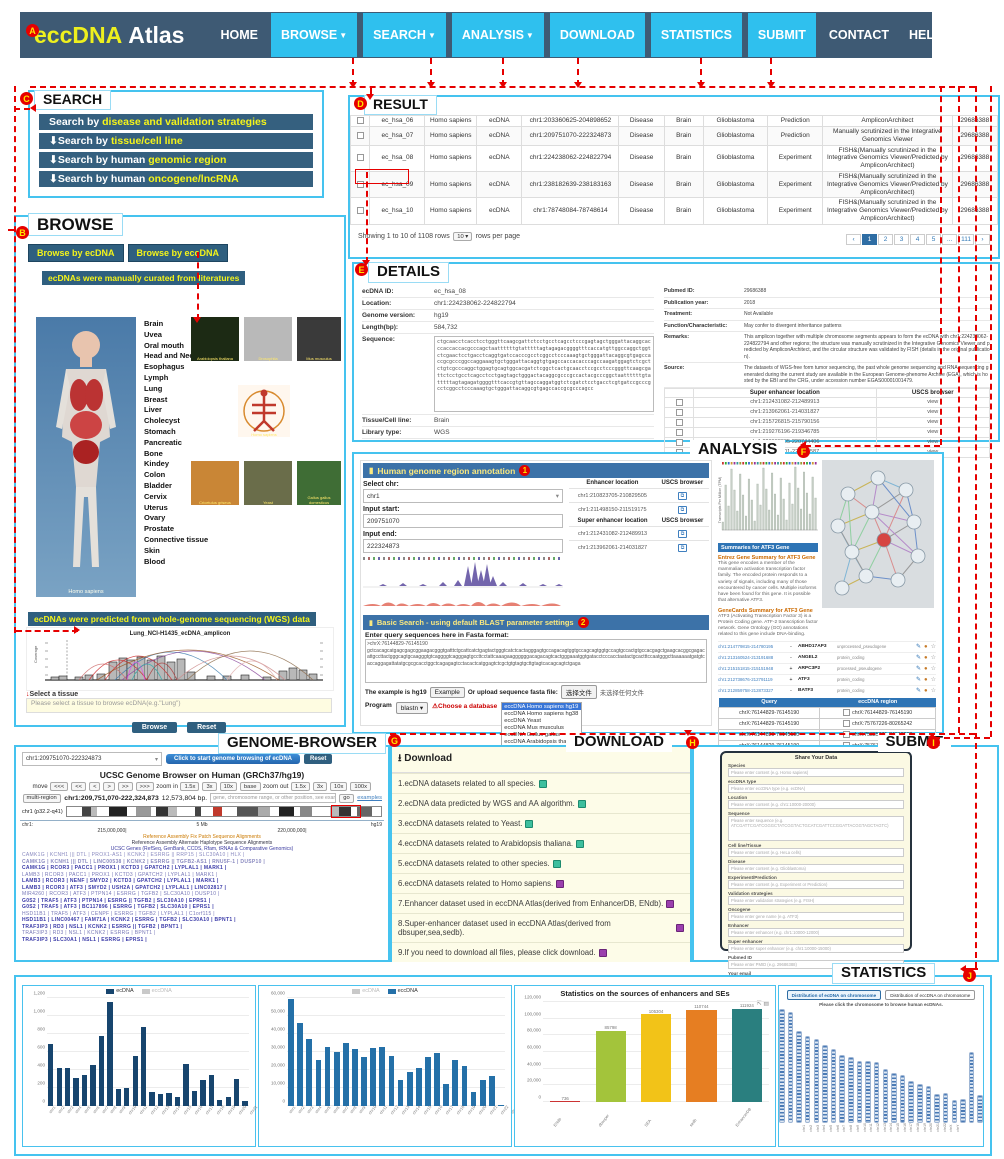  Describe the element at coordinates (816, 868) in the screenshot. I see `submit-field-input-disease: Please enter content (e.g. Glioblastoma)` at that location.